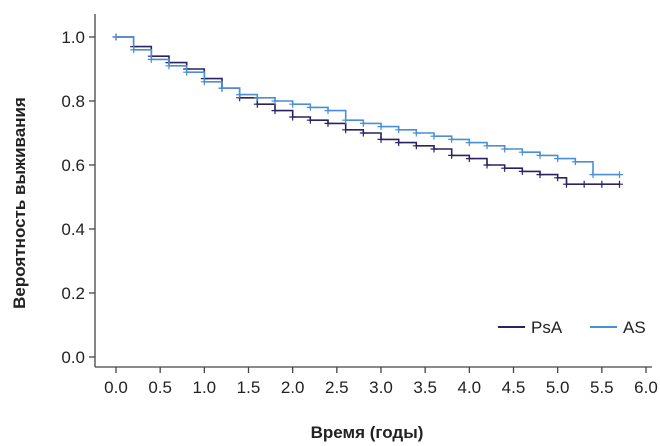 The image size is (660, 446). Describe the element at coordinates (73, 293) in the screenshot. I see `y-tick-label: 0.2` at that location.